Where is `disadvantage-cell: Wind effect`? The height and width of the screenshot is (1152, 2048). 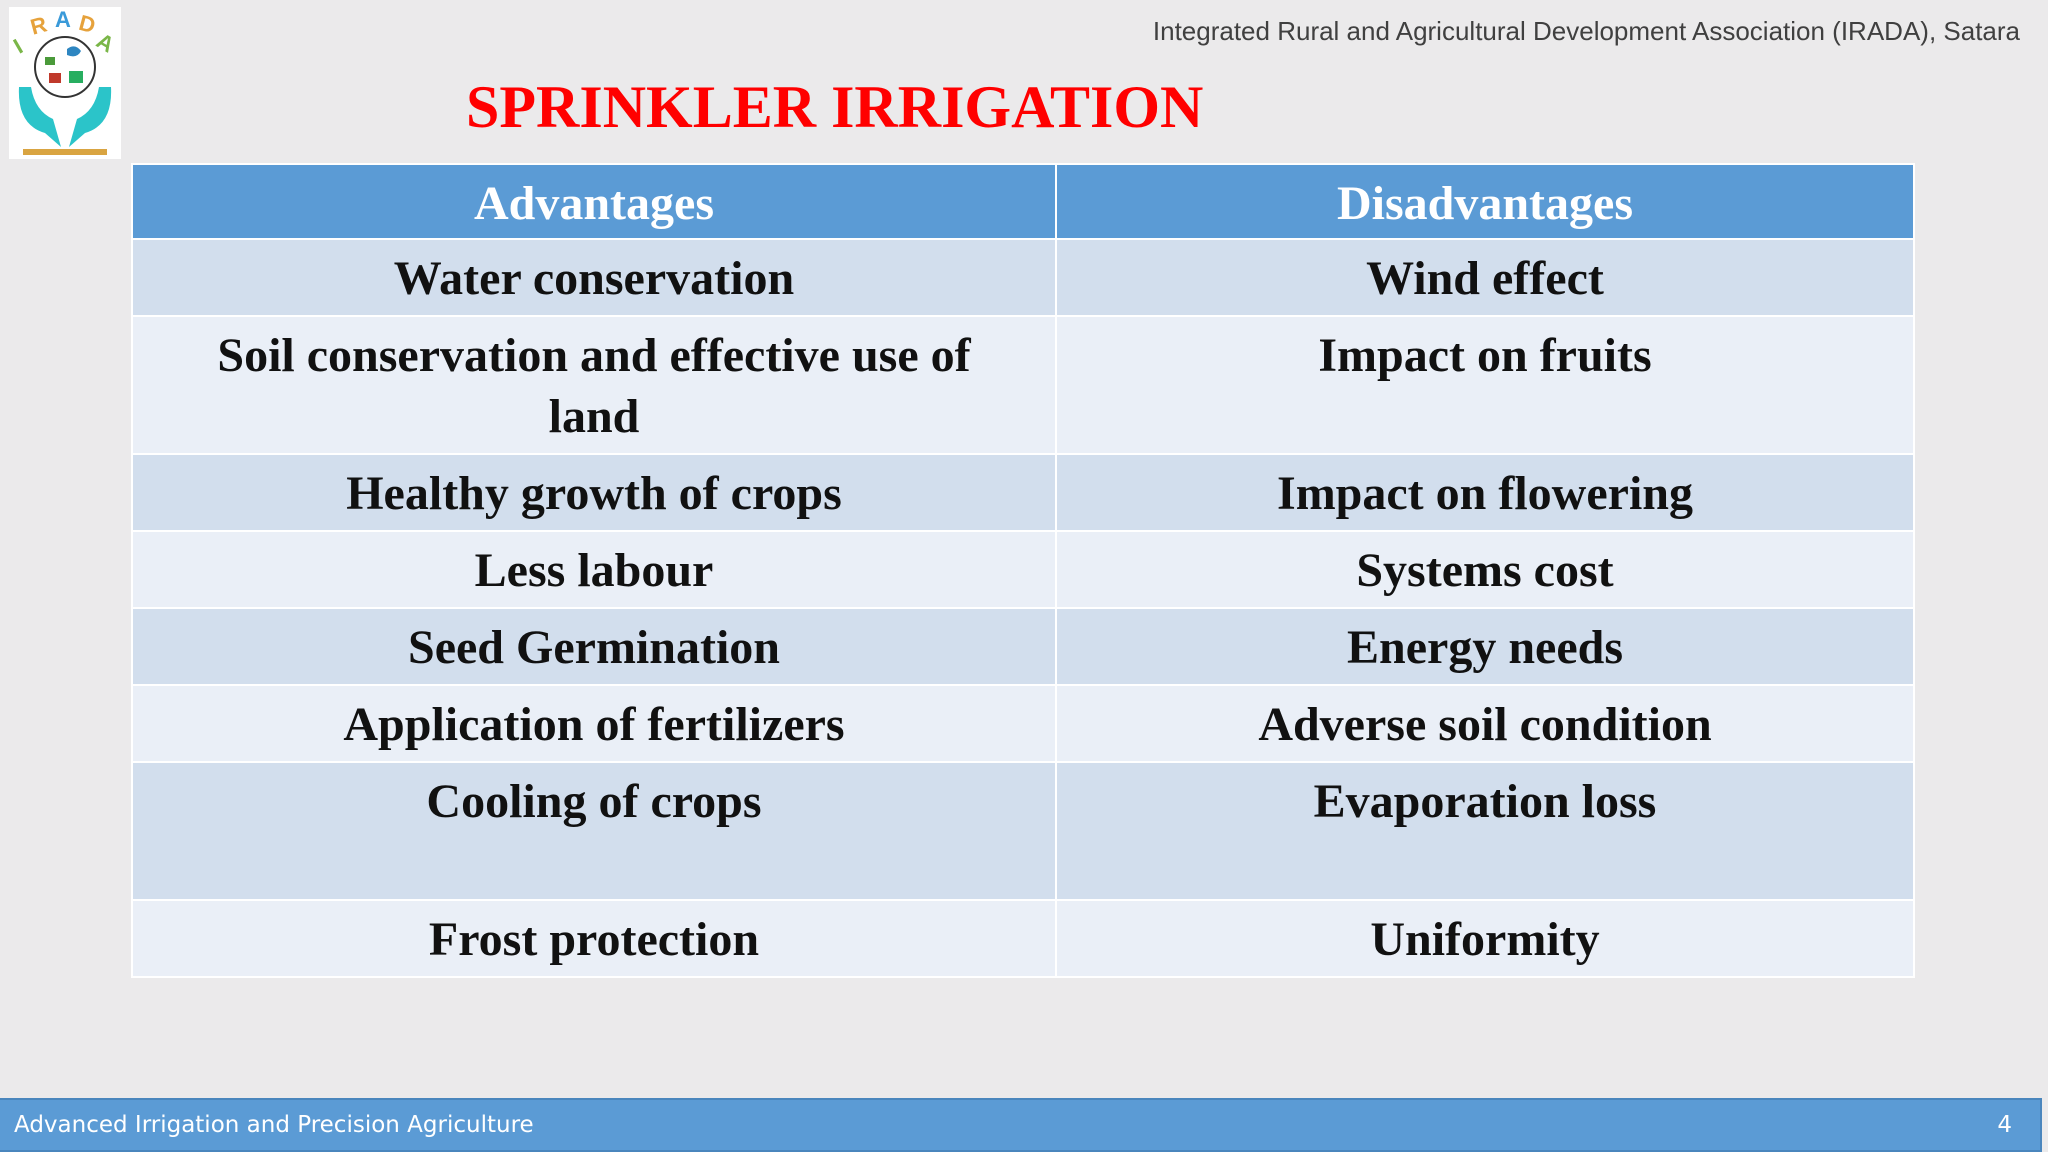
disadvantage-cell: Wind effect is located at coordinates (1486, 277).